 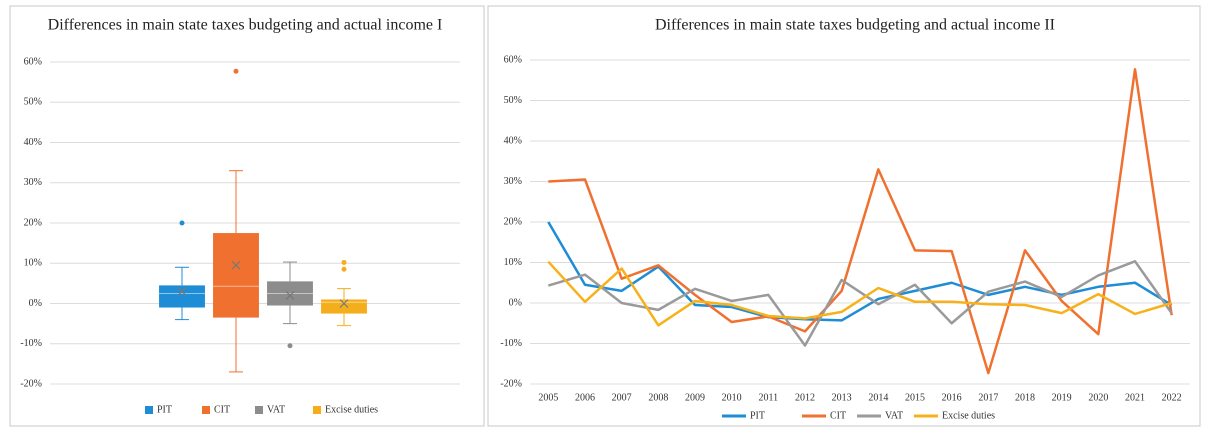 What do you see at coordinates (769, 397) in the screenshot?
I see `x-tick-label: 2011` at bounding box center [769, 397].